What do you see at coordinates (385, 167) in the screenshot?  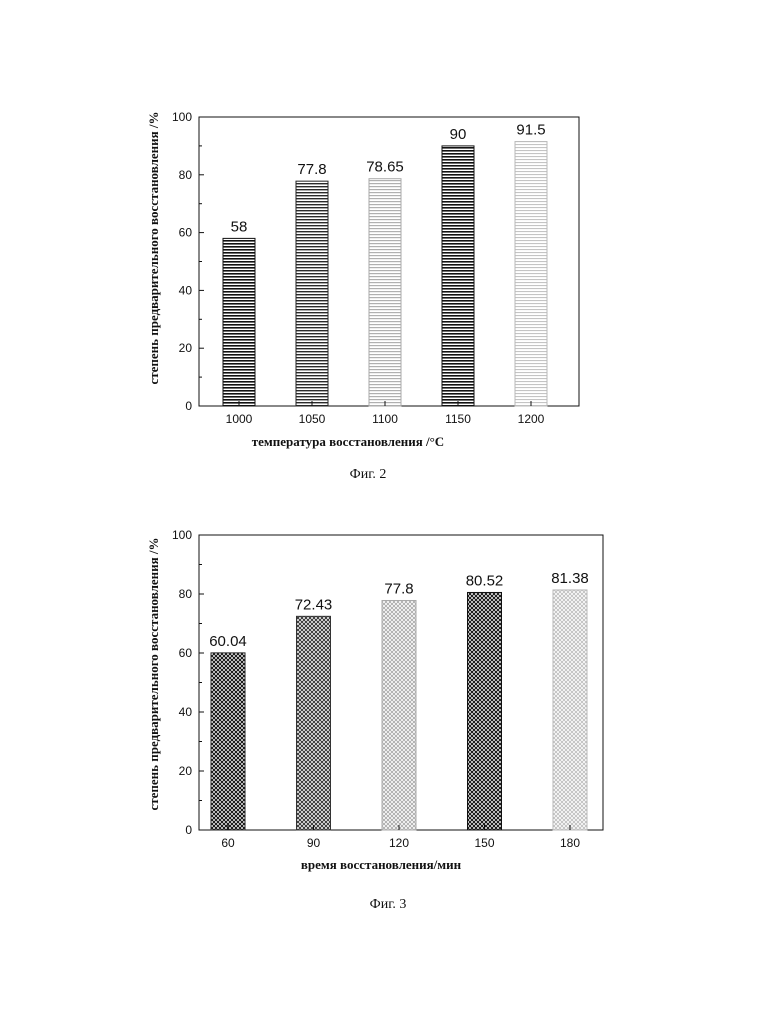 I see `data-label-1100: 78.65` at bounding box center [385, 167].